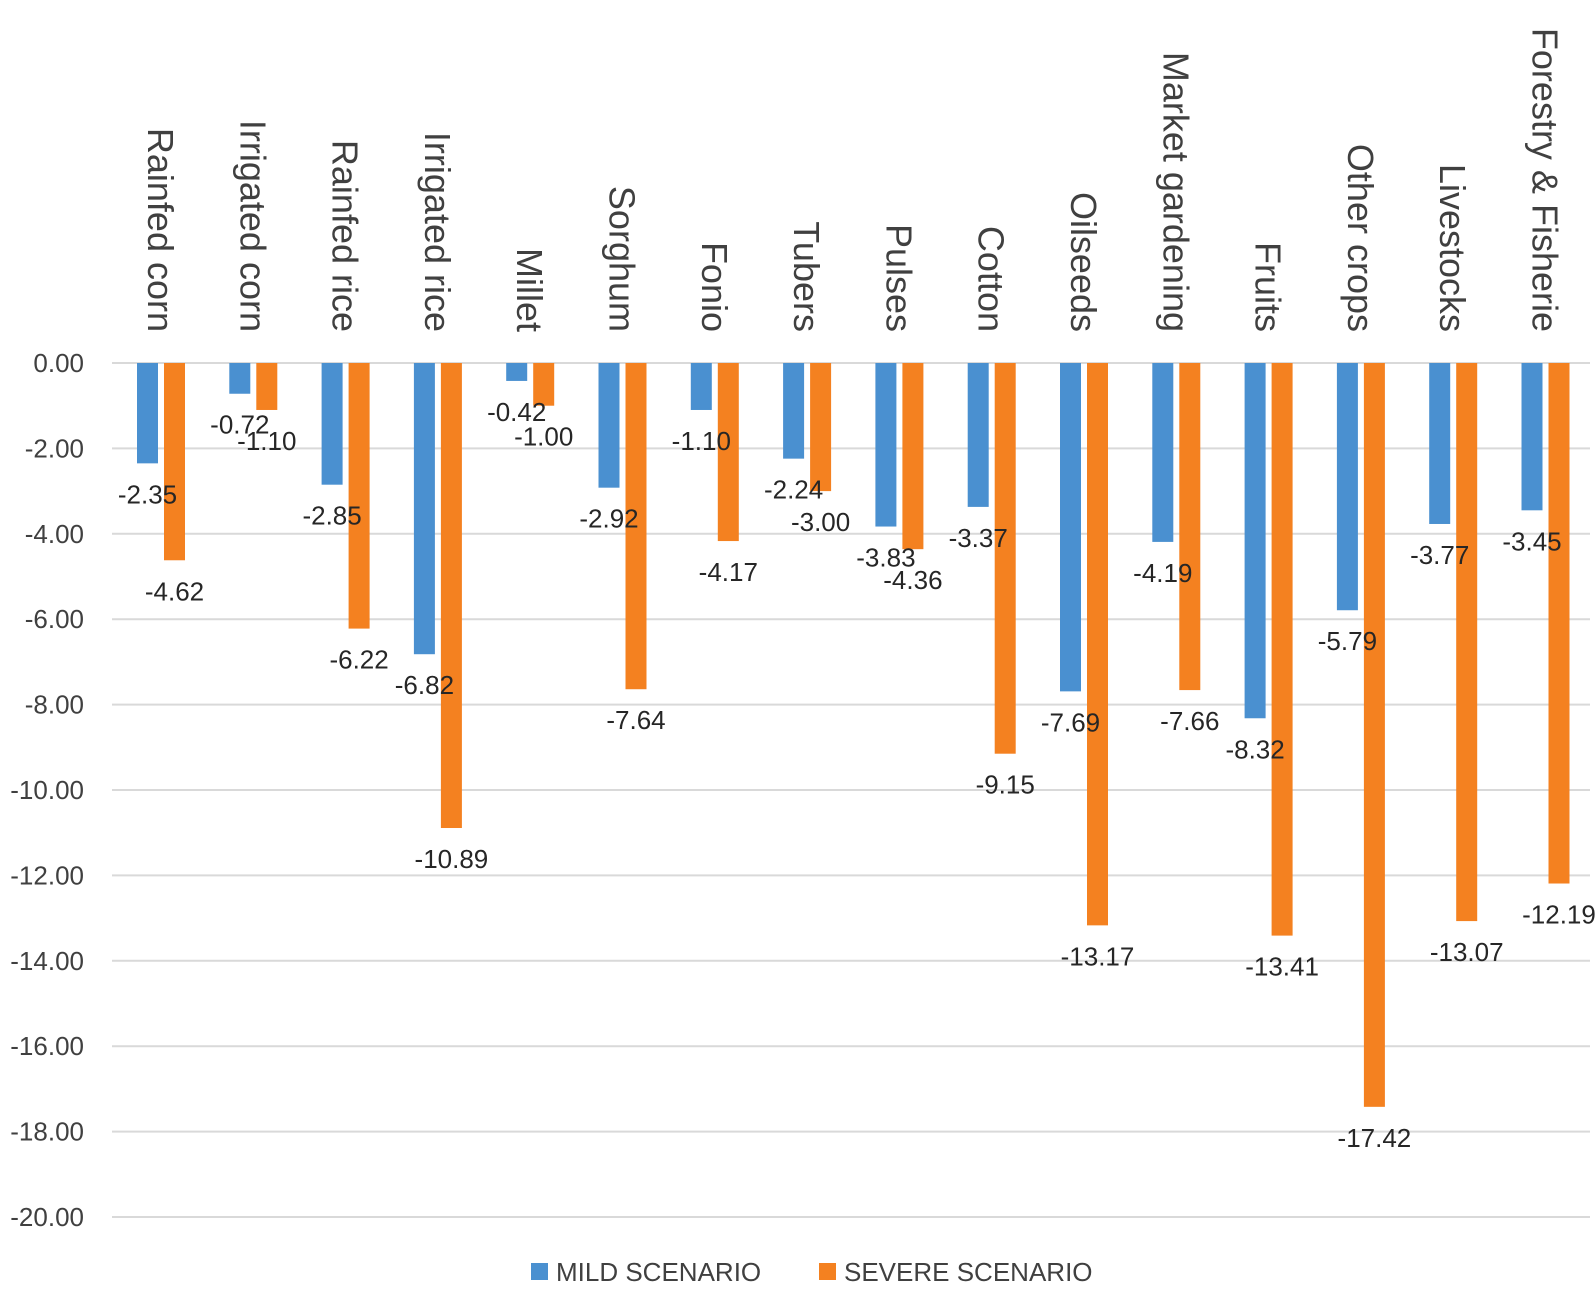 This screenshot has height=1296, width=1596. What do you see at coordinates (1439, 555) in the screenshot?
I see `mild-data-label: -3.77` at bounding box center [1439, 555].